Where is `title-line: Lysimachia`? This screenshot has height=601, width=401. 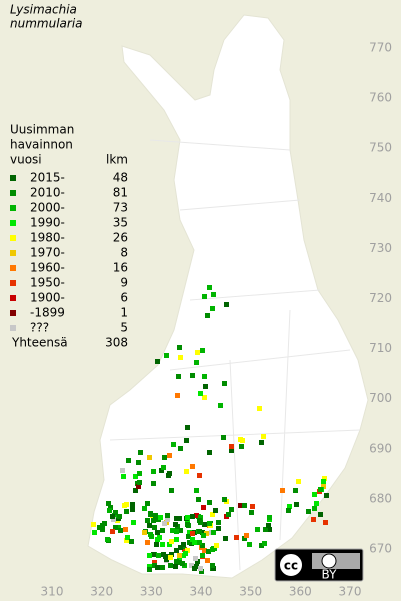 title-line: Lysimachia is located at coordinates (43, 10).